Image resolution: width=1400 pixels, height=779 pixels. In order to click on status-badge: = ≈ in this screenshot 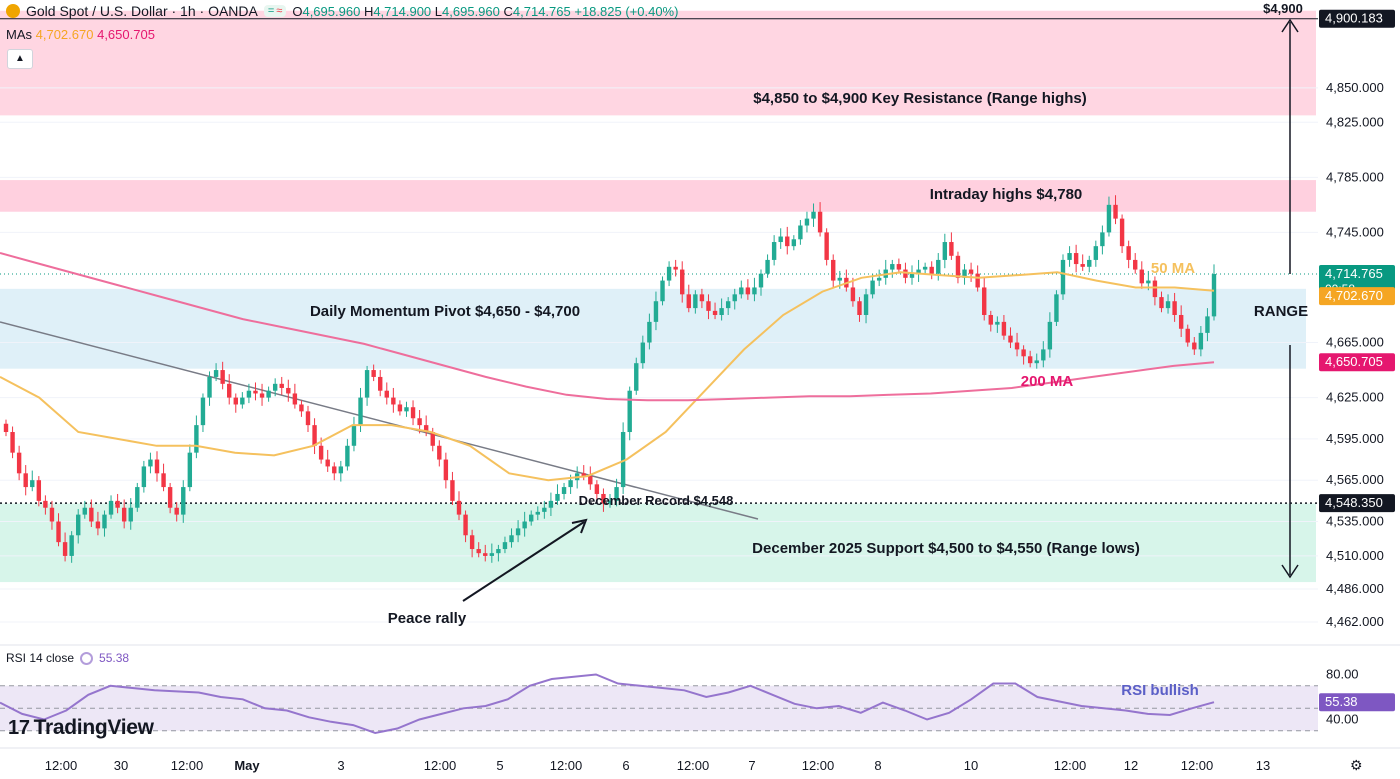, I will do `click(275, 11)`.